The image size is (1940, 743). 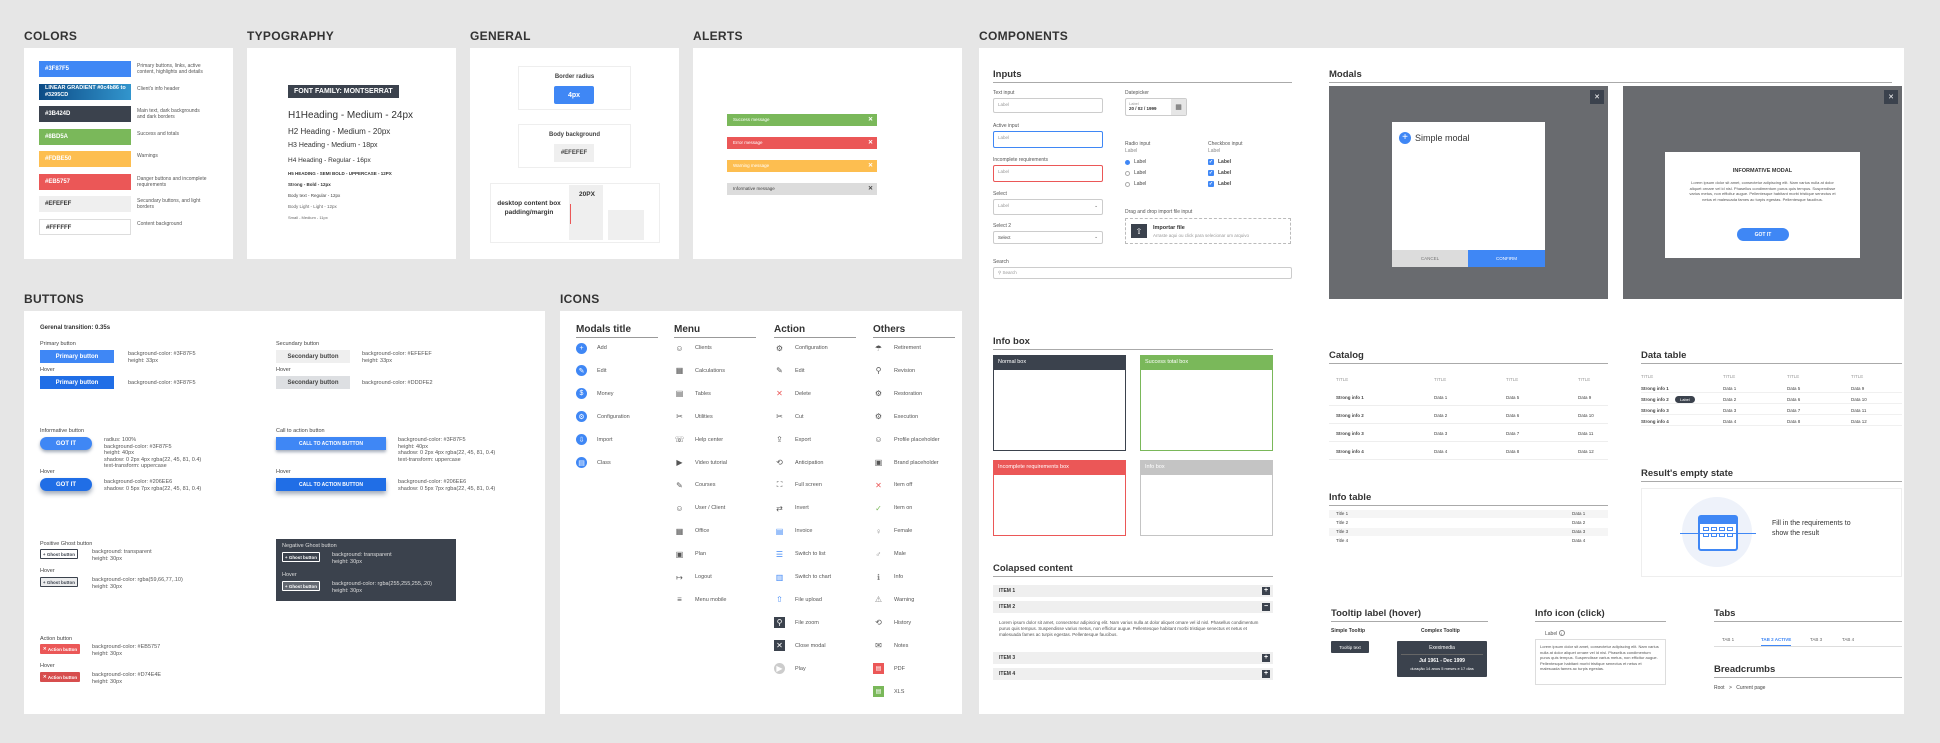 I want to click on cancel-button: CANCEL, so click(x=1430, y=258).